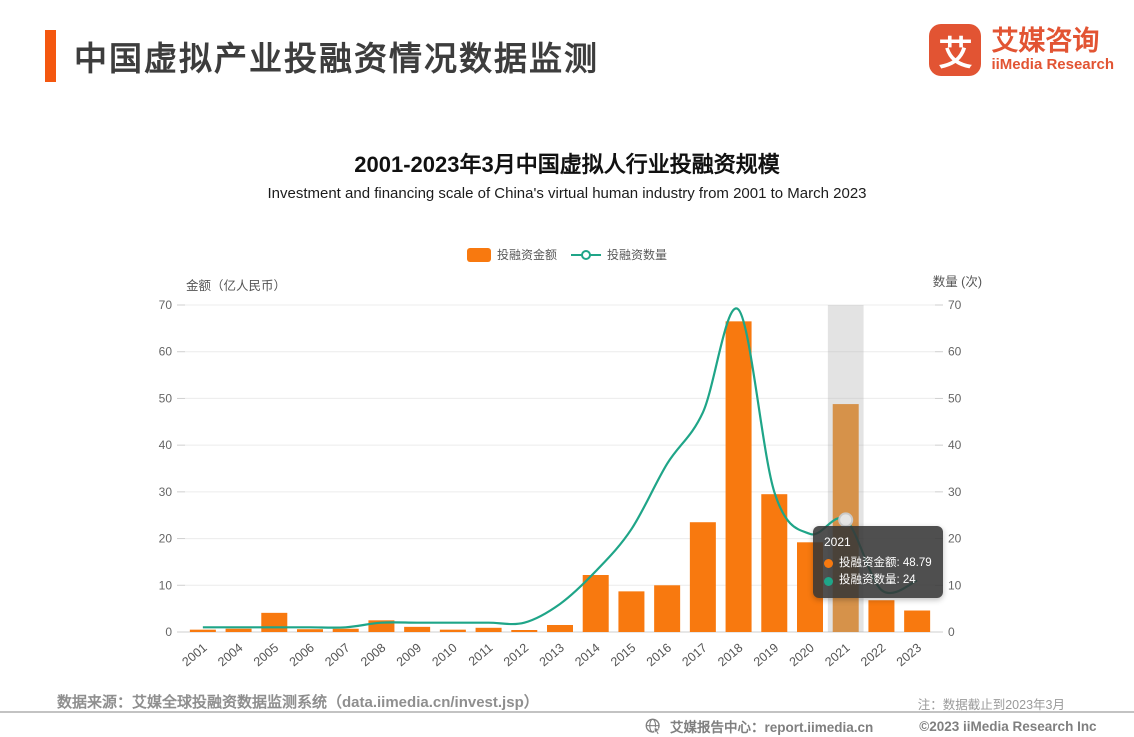 This screenshot has height=737, width=1134. I want to click on x-axis-label: 2018, so click(730, 655).